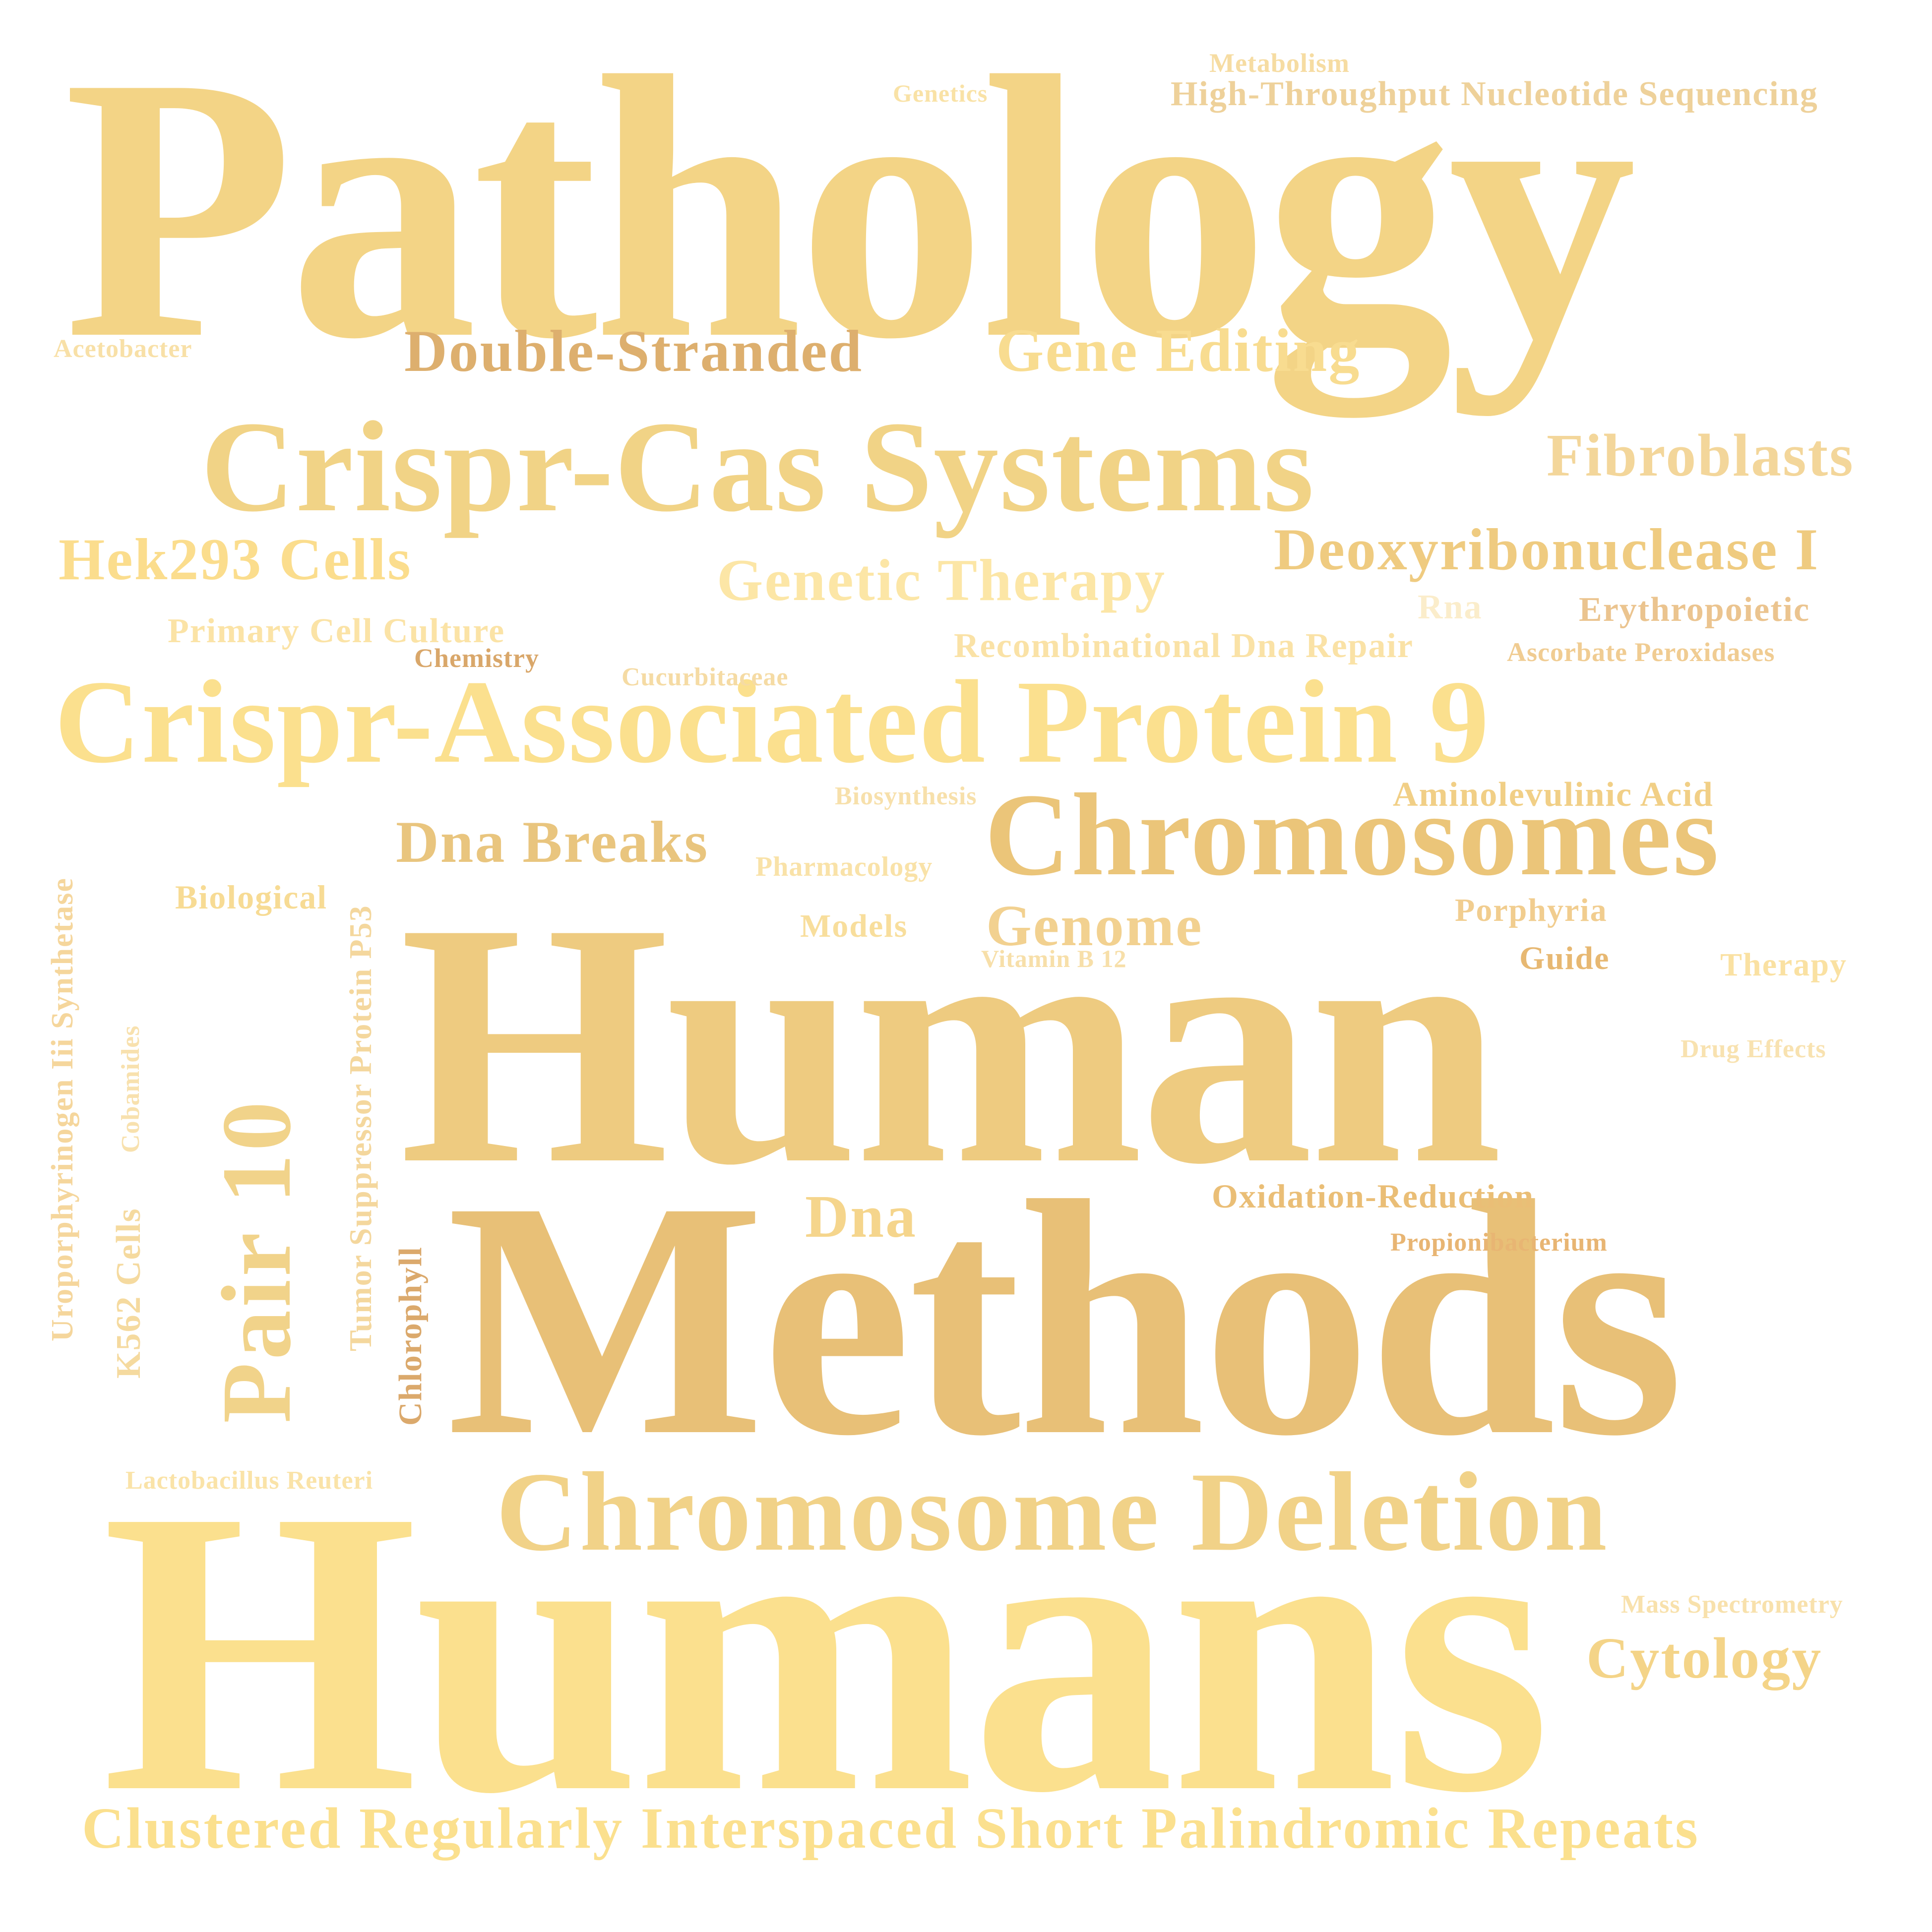  Describe the element at coordinates (1753, 1049) in the screenshot. I see `word-drug-effects: Drug Effects` at that location.